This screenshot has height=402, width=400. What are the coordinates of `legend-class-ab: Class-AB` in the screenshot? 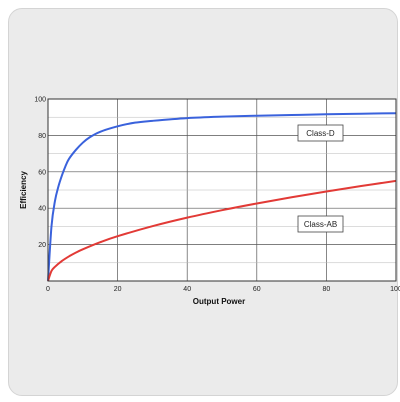 It's located at (320, 224).